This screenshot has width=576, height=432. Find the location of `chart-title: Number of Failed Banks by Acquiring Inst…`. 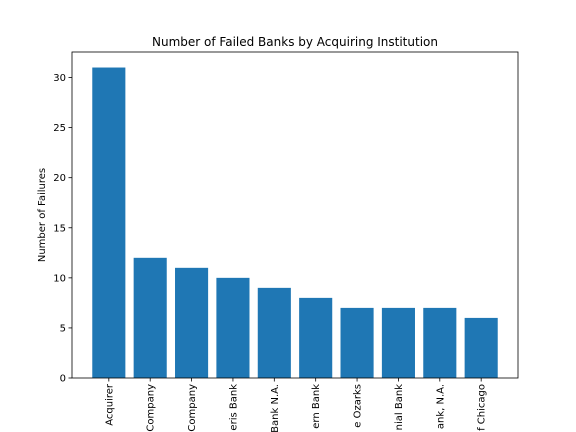

chart-title: Number of Failed Banks by Acquiring Inst… is located at coordinates (295, 42).